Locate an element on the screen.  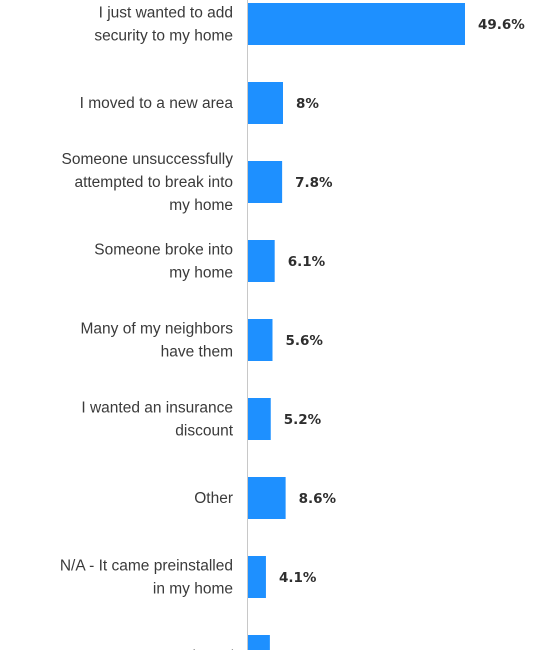
category-label-4-line-2: my home is located at coordinates (201, 273).